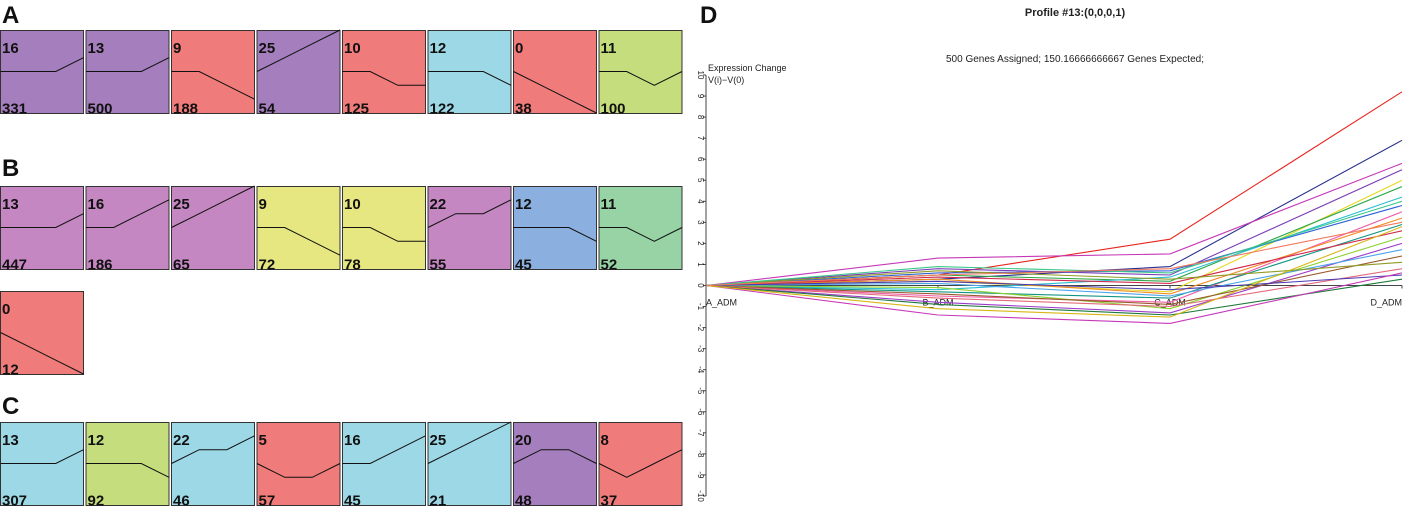 This screenshot has width=1418, height=506. I want to click on profile-id: 22, so click(438, 204).